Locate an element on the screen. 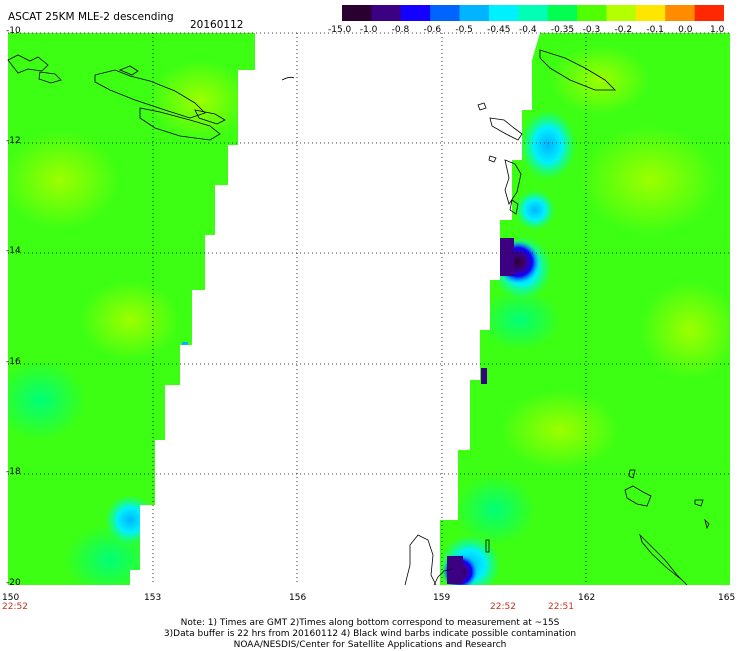  colorbar-label: -0.35 is located at coordinates (562, 30).